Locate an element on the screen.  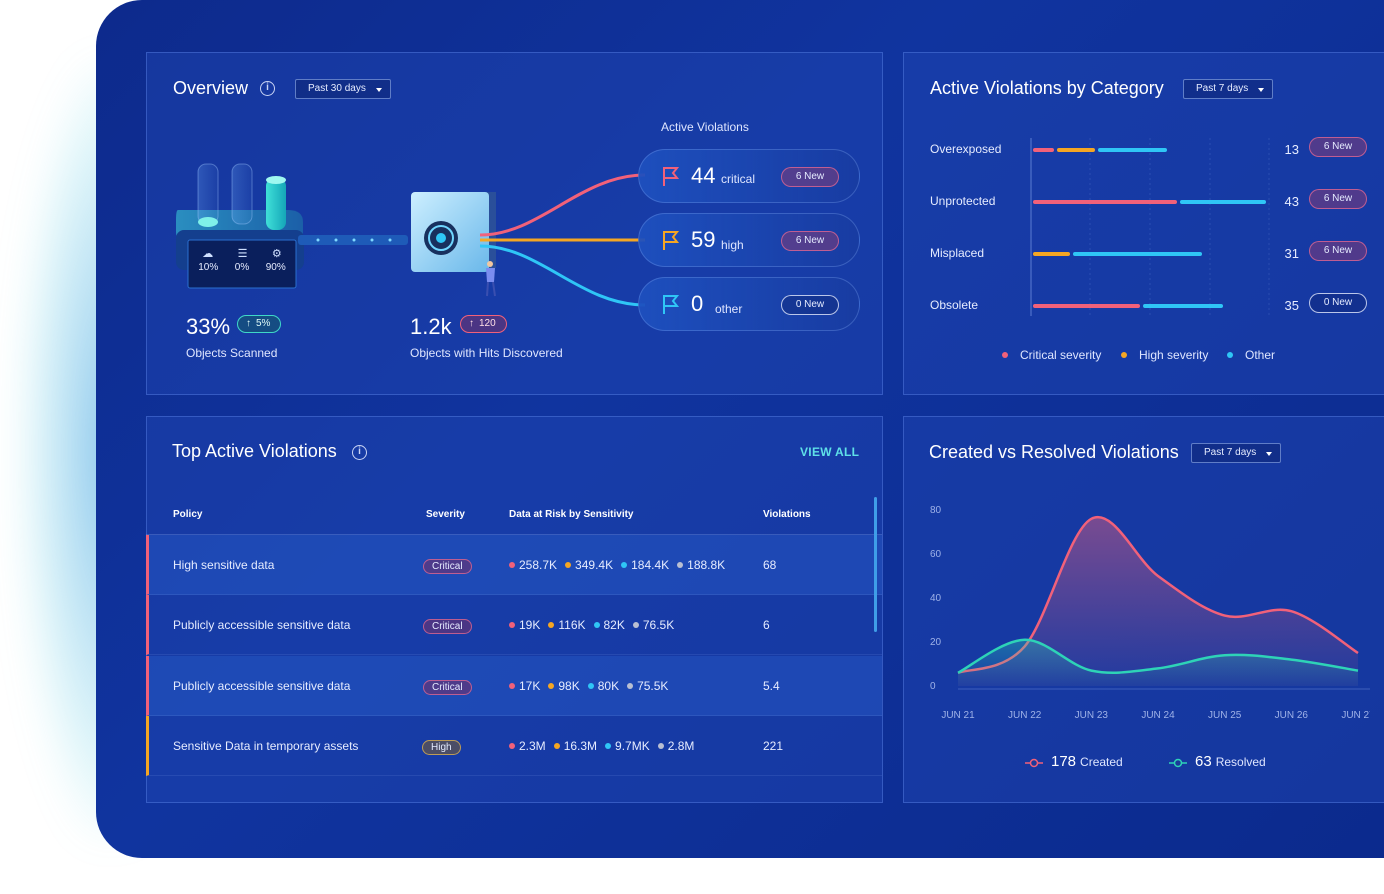
col-header-data-at-risk: Data at Risk by Sensitivity is located at coordinates (571, 514).